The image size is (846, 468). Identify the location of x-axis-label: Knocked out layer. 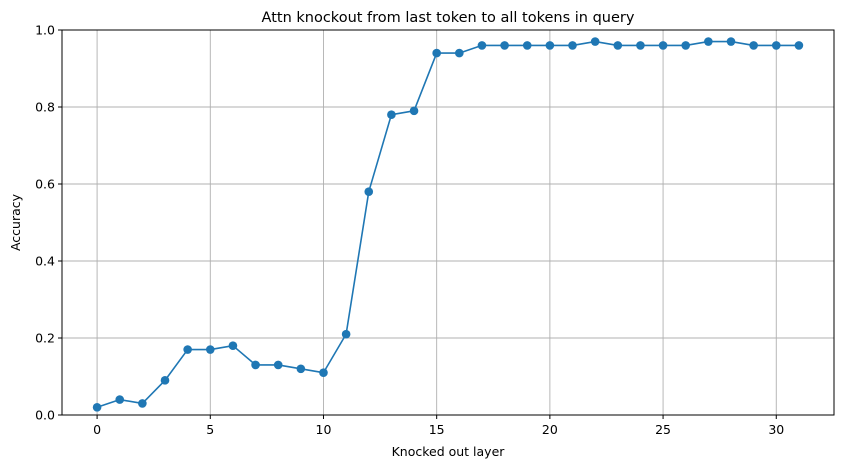
(449, 451).